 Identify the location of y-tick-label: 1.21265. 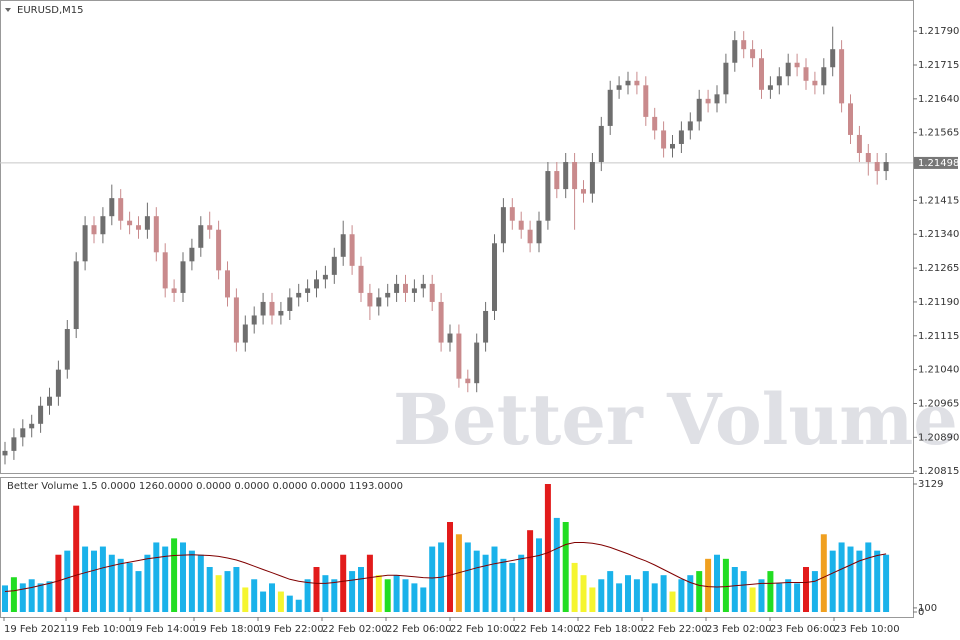
(938, 268).